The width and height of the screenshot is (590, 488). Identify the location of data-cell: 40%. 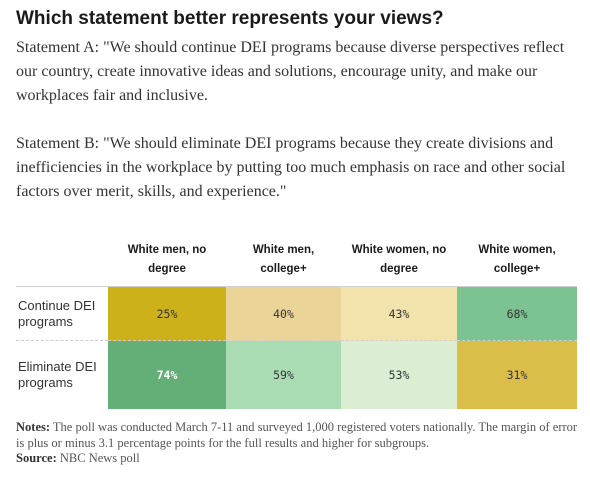
(283, 313).